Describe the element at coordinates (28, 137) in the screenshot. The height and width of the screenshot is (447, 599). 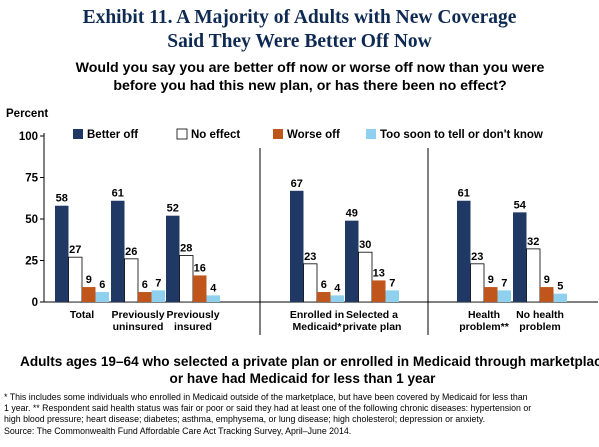
I see `y-tick-label: 100` at that location.